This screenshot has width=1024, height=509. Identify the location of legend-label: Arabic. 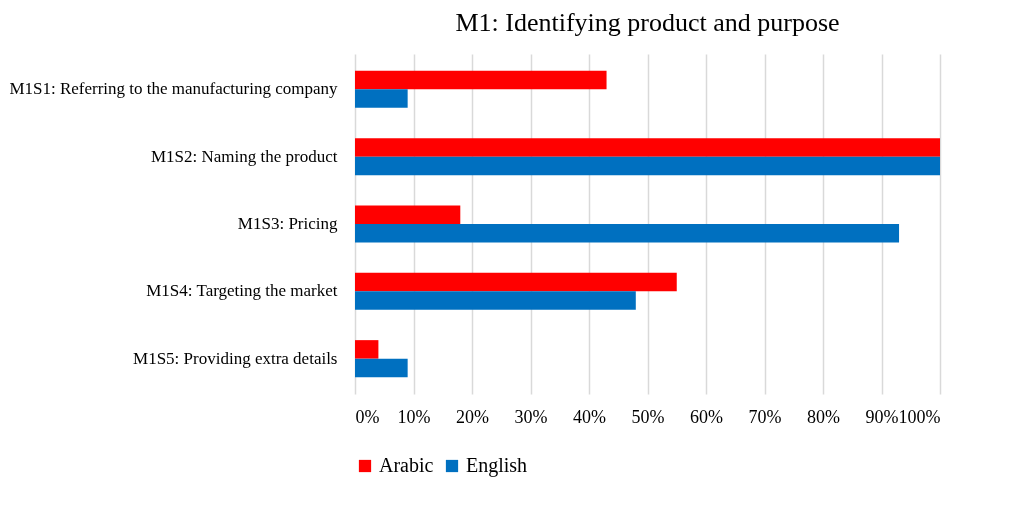
(406, 465).